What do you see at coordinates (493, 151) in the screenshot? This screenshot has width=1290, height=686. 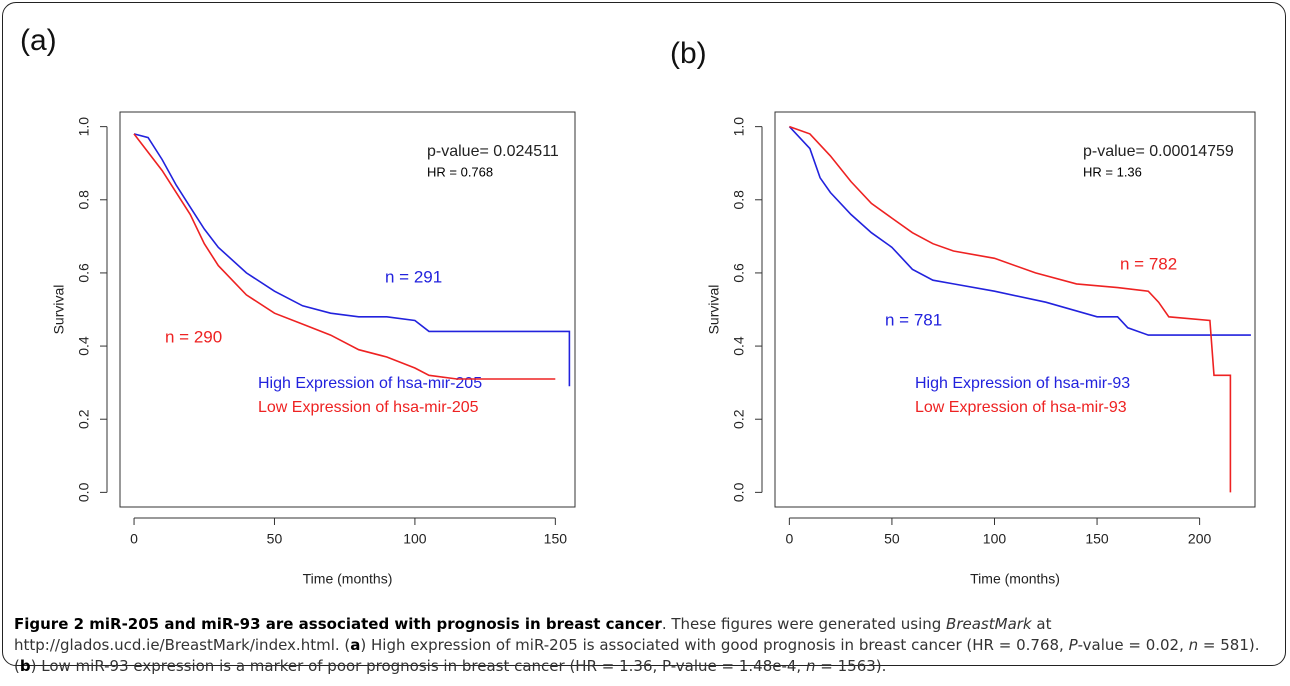 I see `annotation: p-value= 0.024511` at bounding box center [493, 151].